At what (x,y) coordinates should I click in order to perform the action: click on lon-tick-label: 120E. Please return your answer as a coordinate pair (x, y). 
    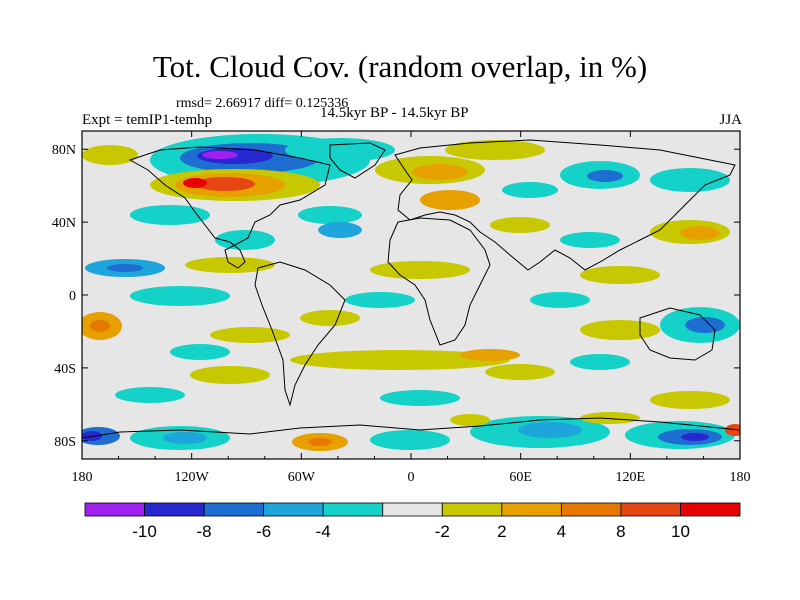
    Looking at the image, I should click on (631, 477).